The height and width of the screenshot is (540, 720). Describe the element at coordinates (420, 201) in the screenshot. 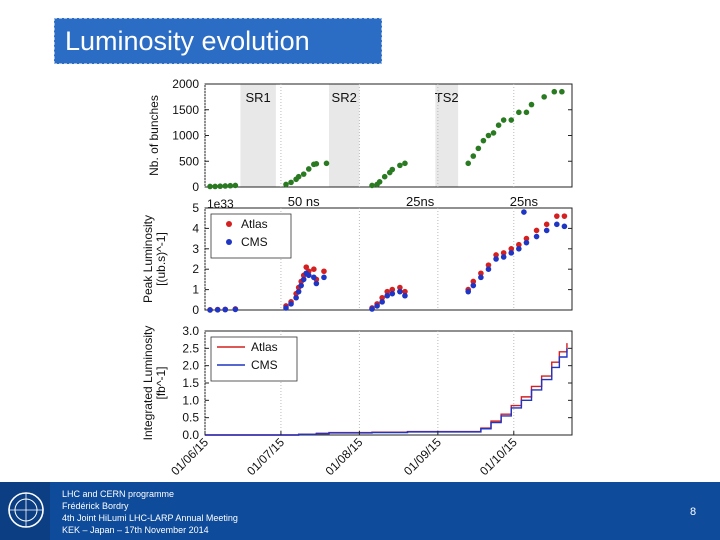

I see `bunch-spacing-annotation: 25ns` at that location.